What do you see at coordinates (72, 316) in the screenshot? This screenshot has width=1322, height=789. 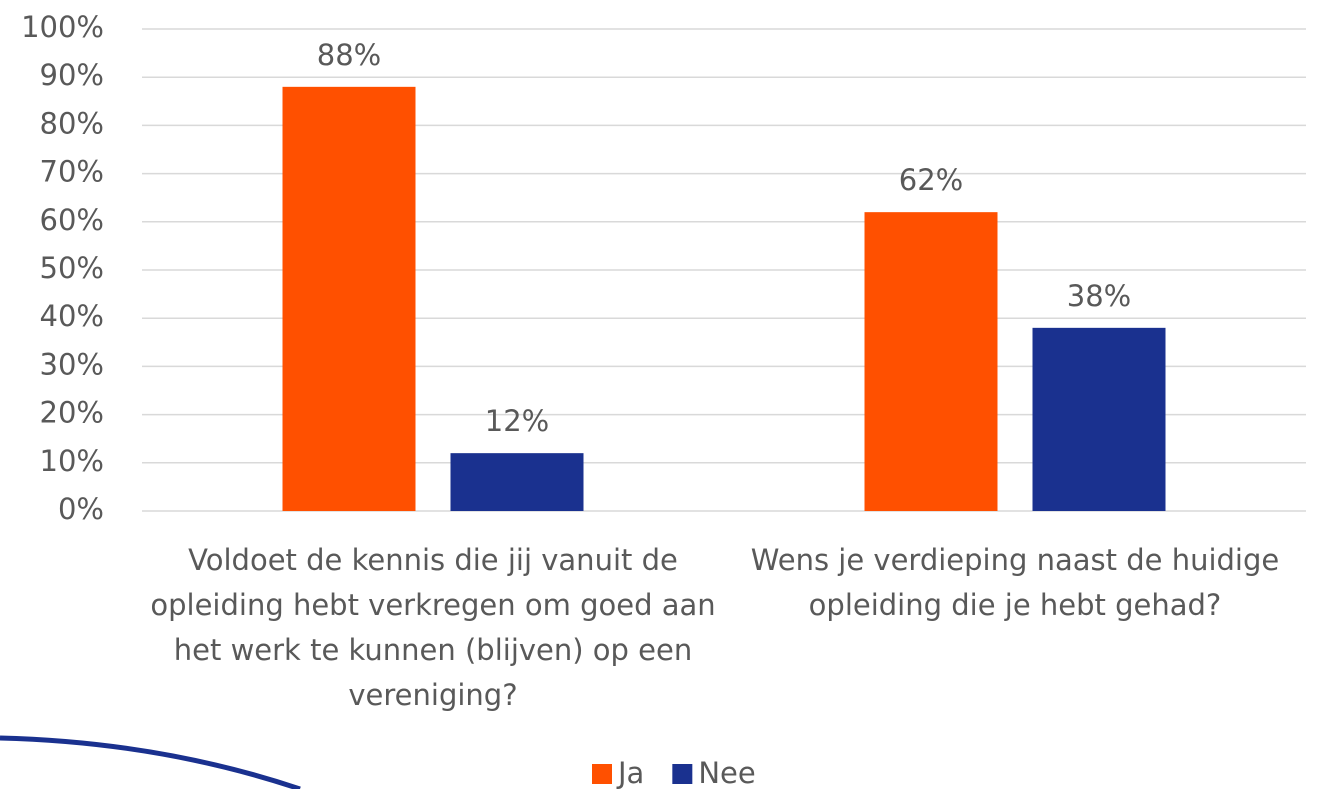 I see `y-tick-label: 40%` at bounding box center [72, 316].